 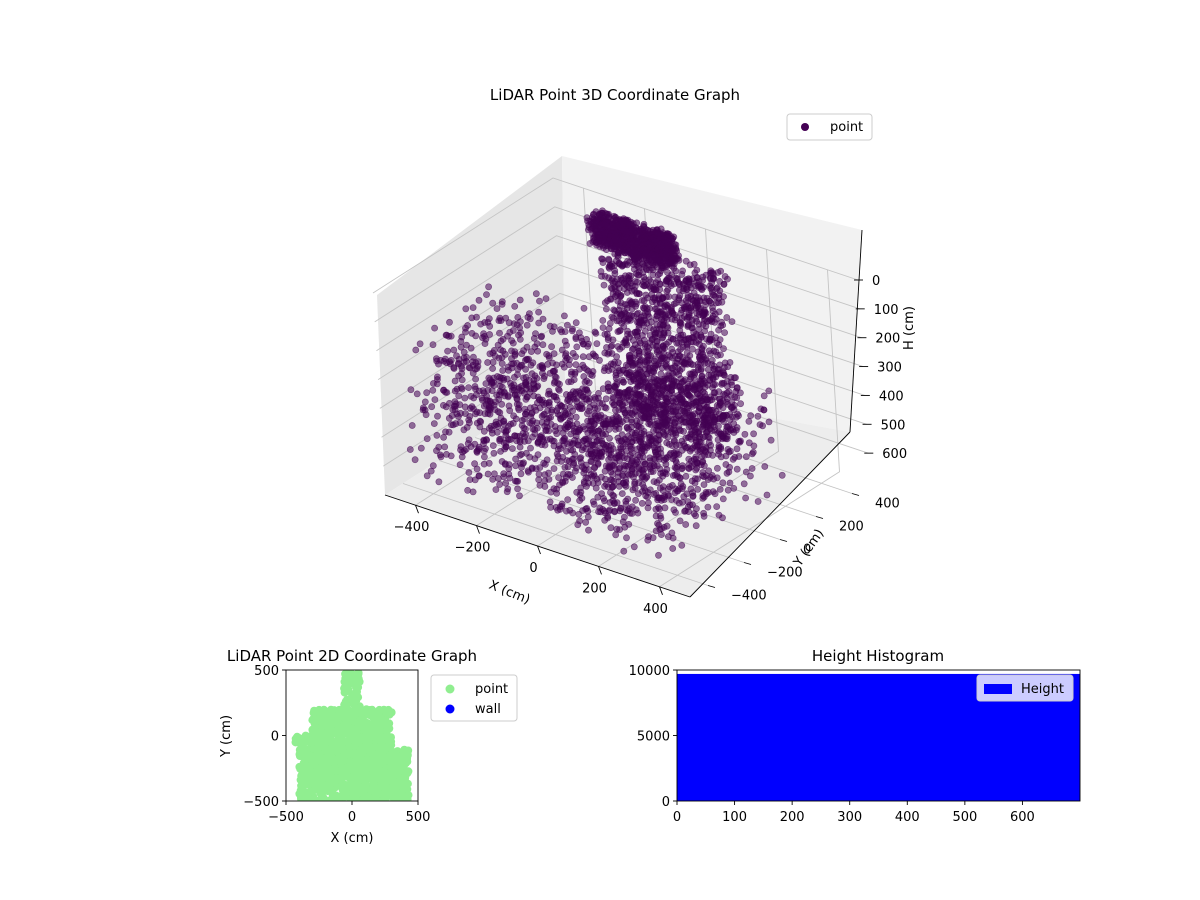 I want to click on x-tick-label: −400, so click(x=412, y=527).